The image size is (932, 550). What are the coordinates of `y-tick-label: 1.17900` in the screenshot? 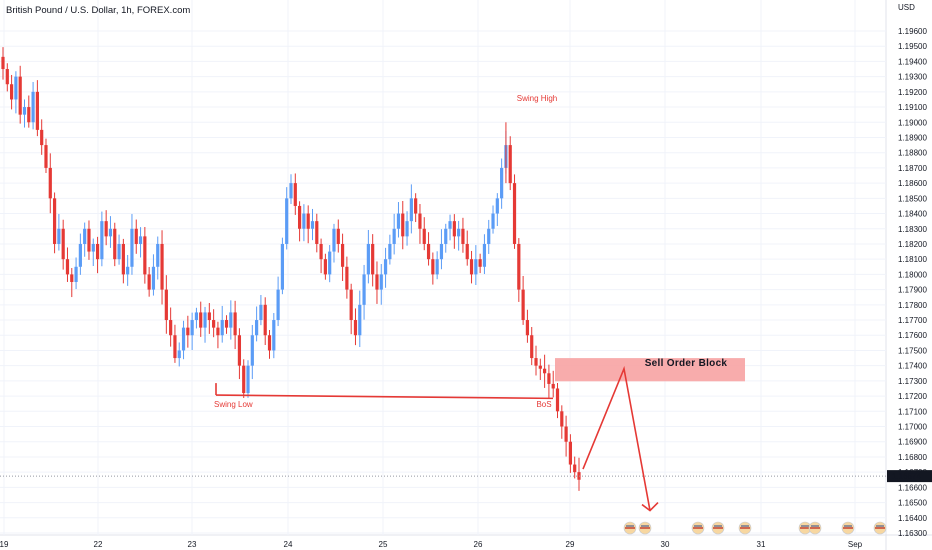 It's located at (912, 290).